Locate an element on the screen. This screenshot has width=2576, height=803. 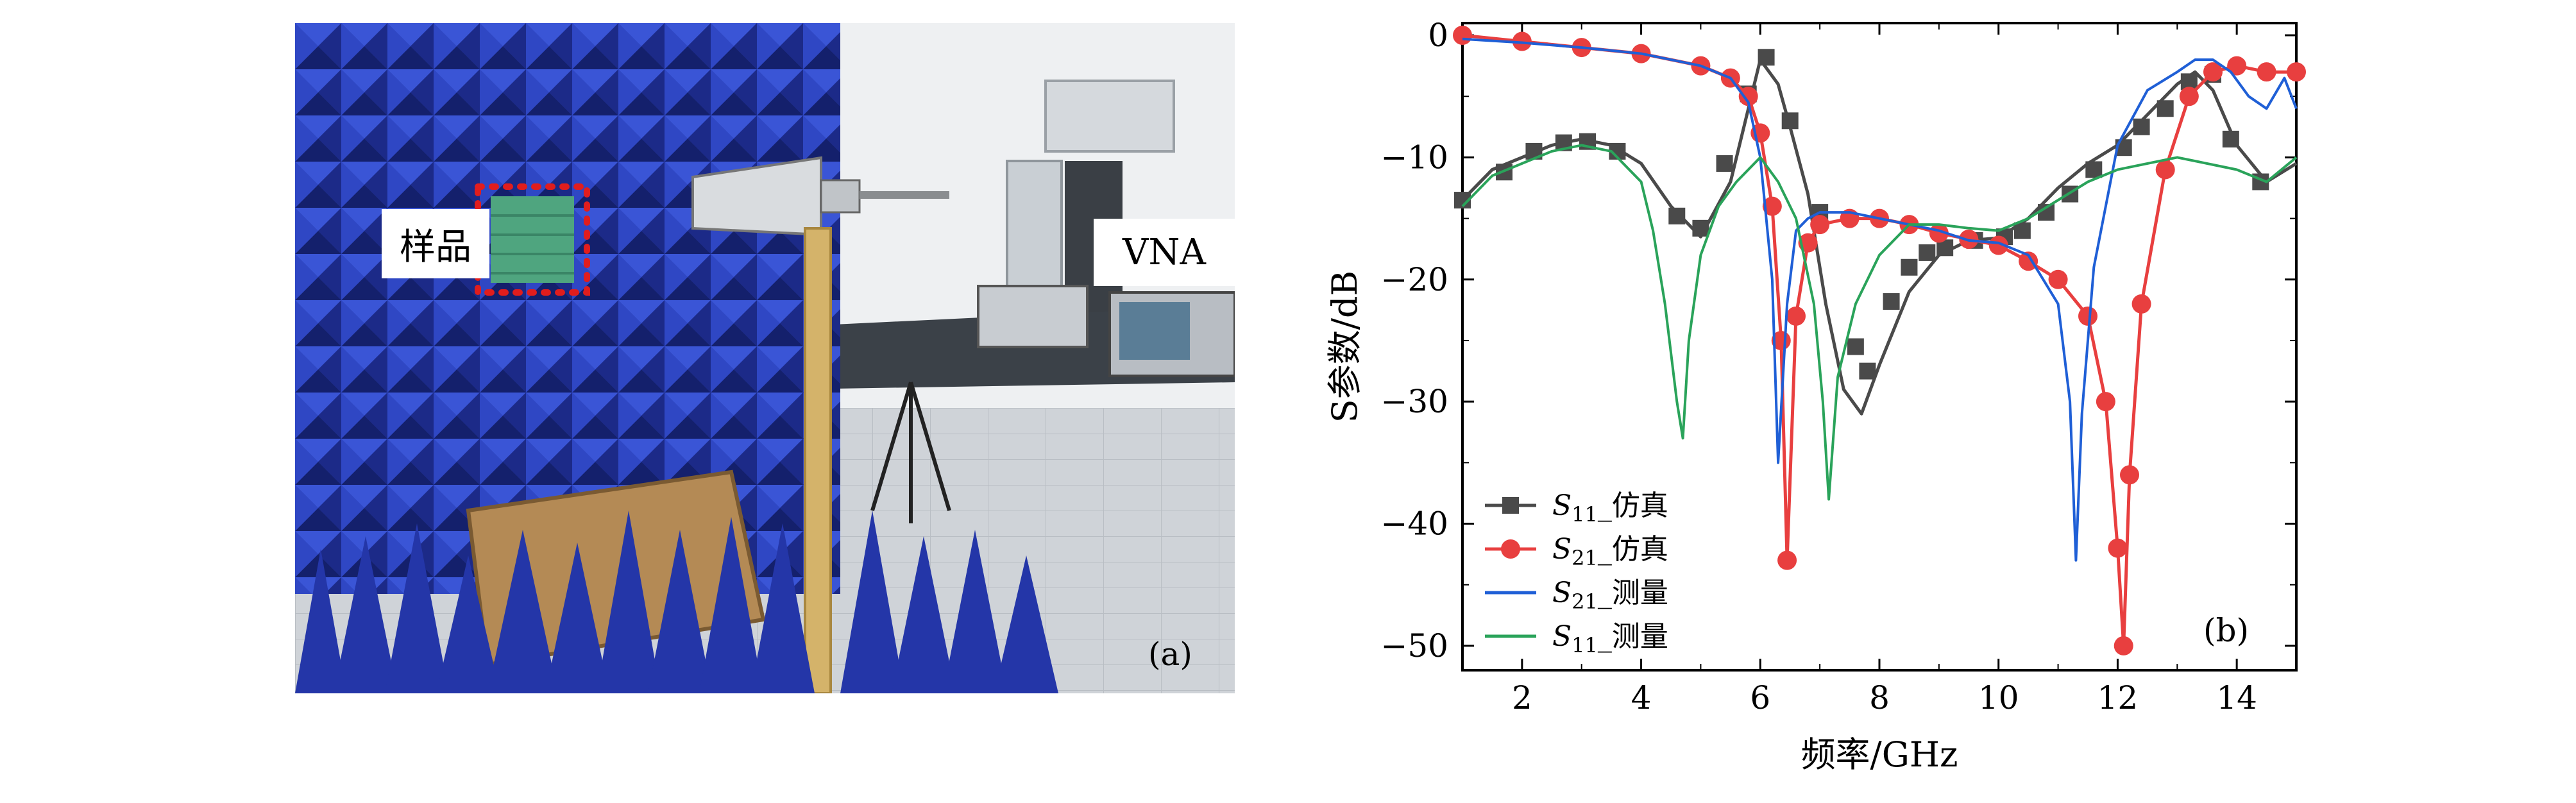
sample-panel is located at coordinates (532, 239).